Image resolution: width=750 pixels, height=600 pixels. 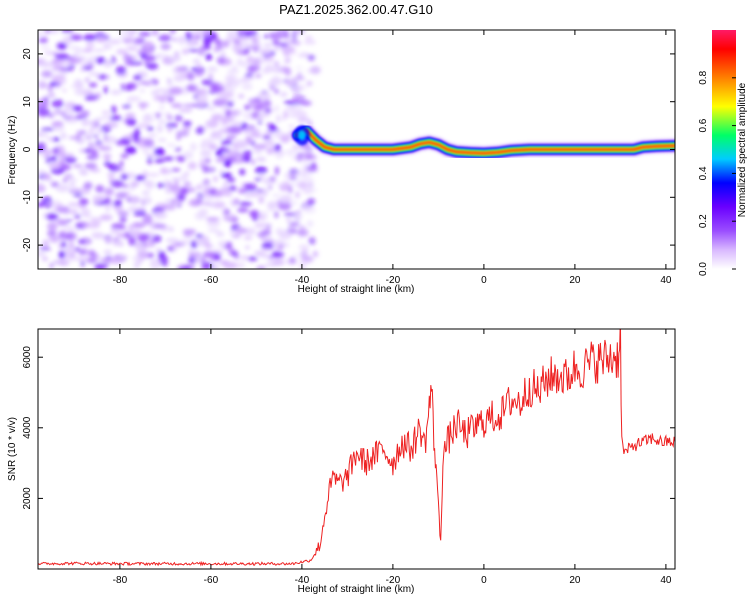 What do you see at coordinates (724, 149) in the screenshot?
I see `colorbar` at bounding box center [724, 149].